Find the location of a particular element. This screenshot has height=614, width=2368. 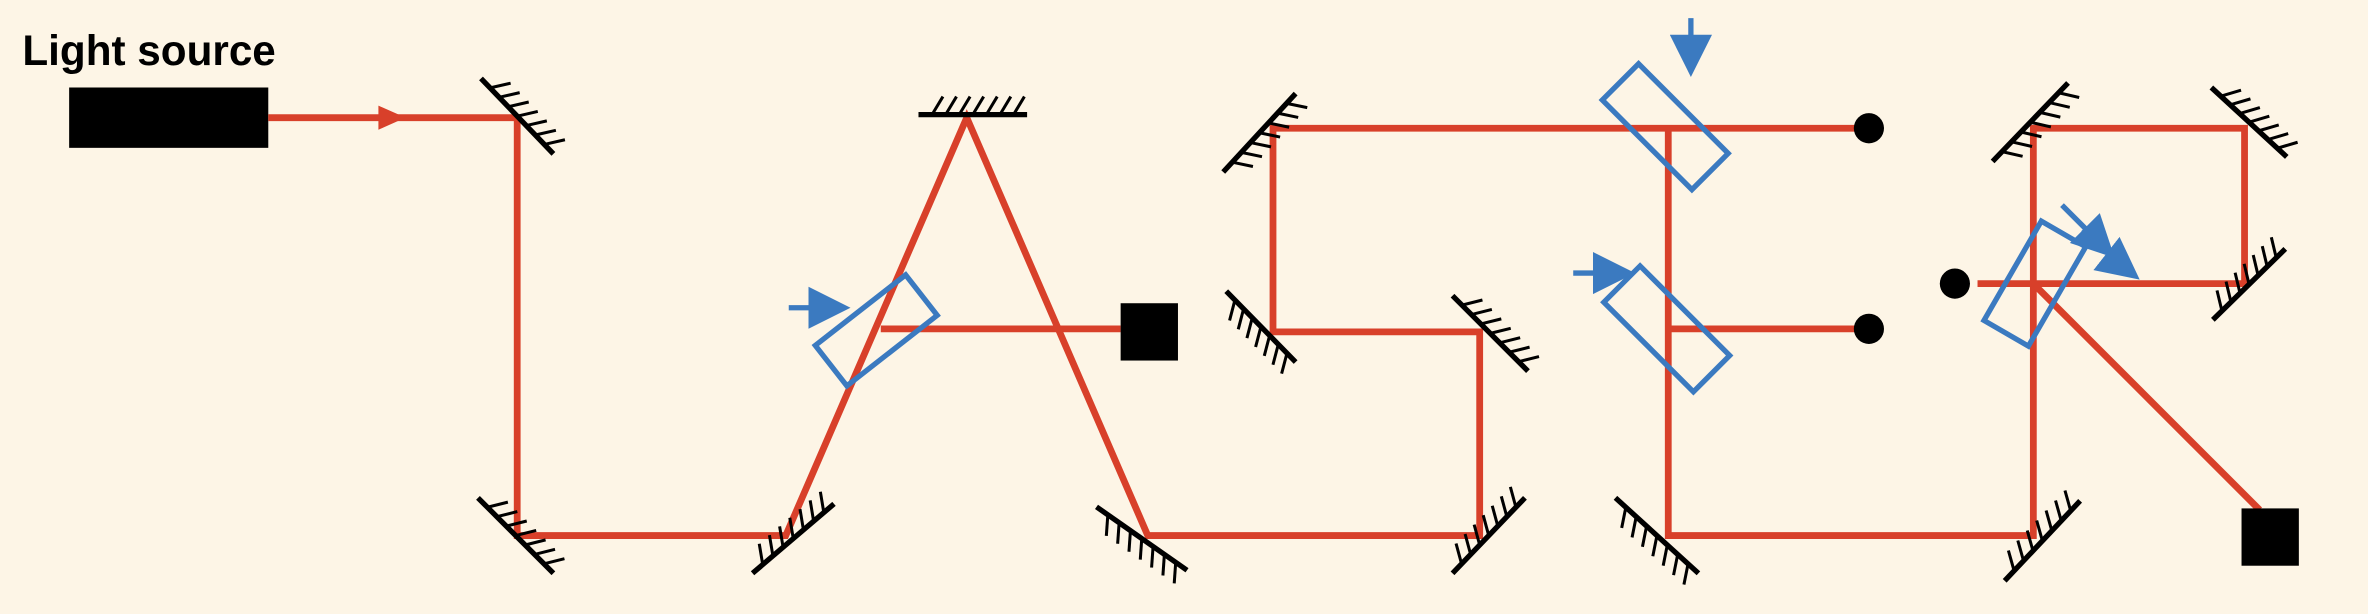

detector is located at coordinates (1868, 128).